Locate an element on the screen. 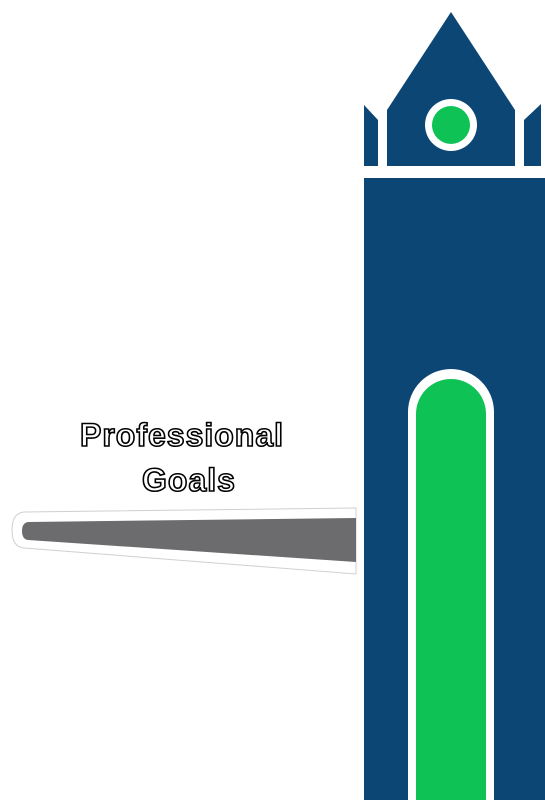  tower-left-spire is located at coordinates (371, 135).